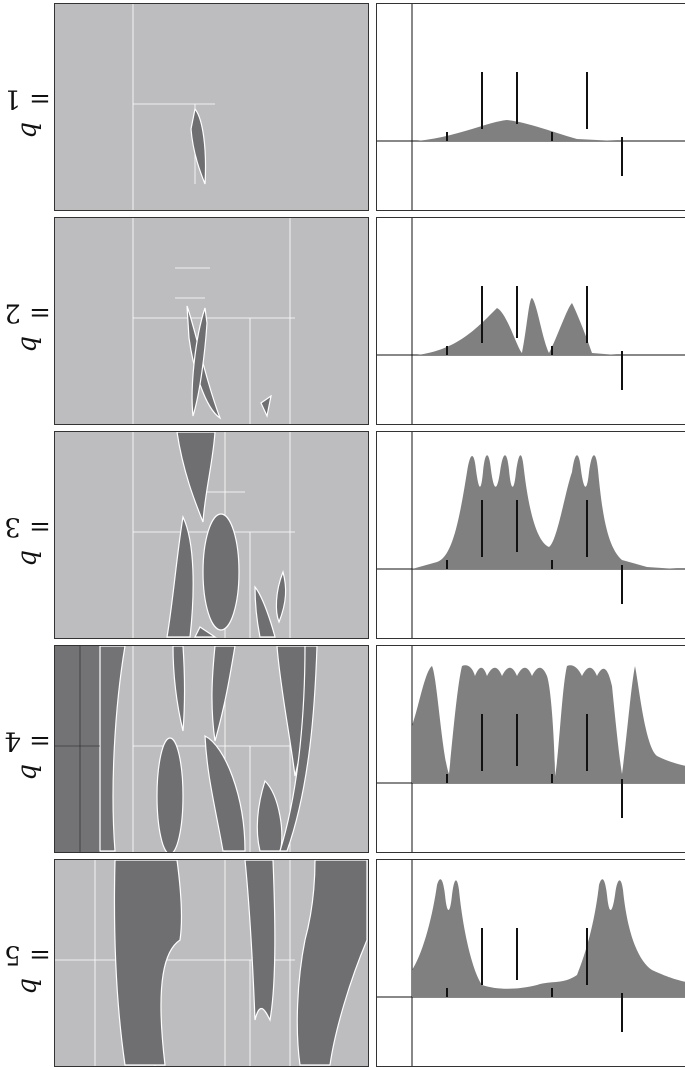  Describe the element at coordinates (28, 111) in the screenshot. I see `row-label: q = 1` at that location.